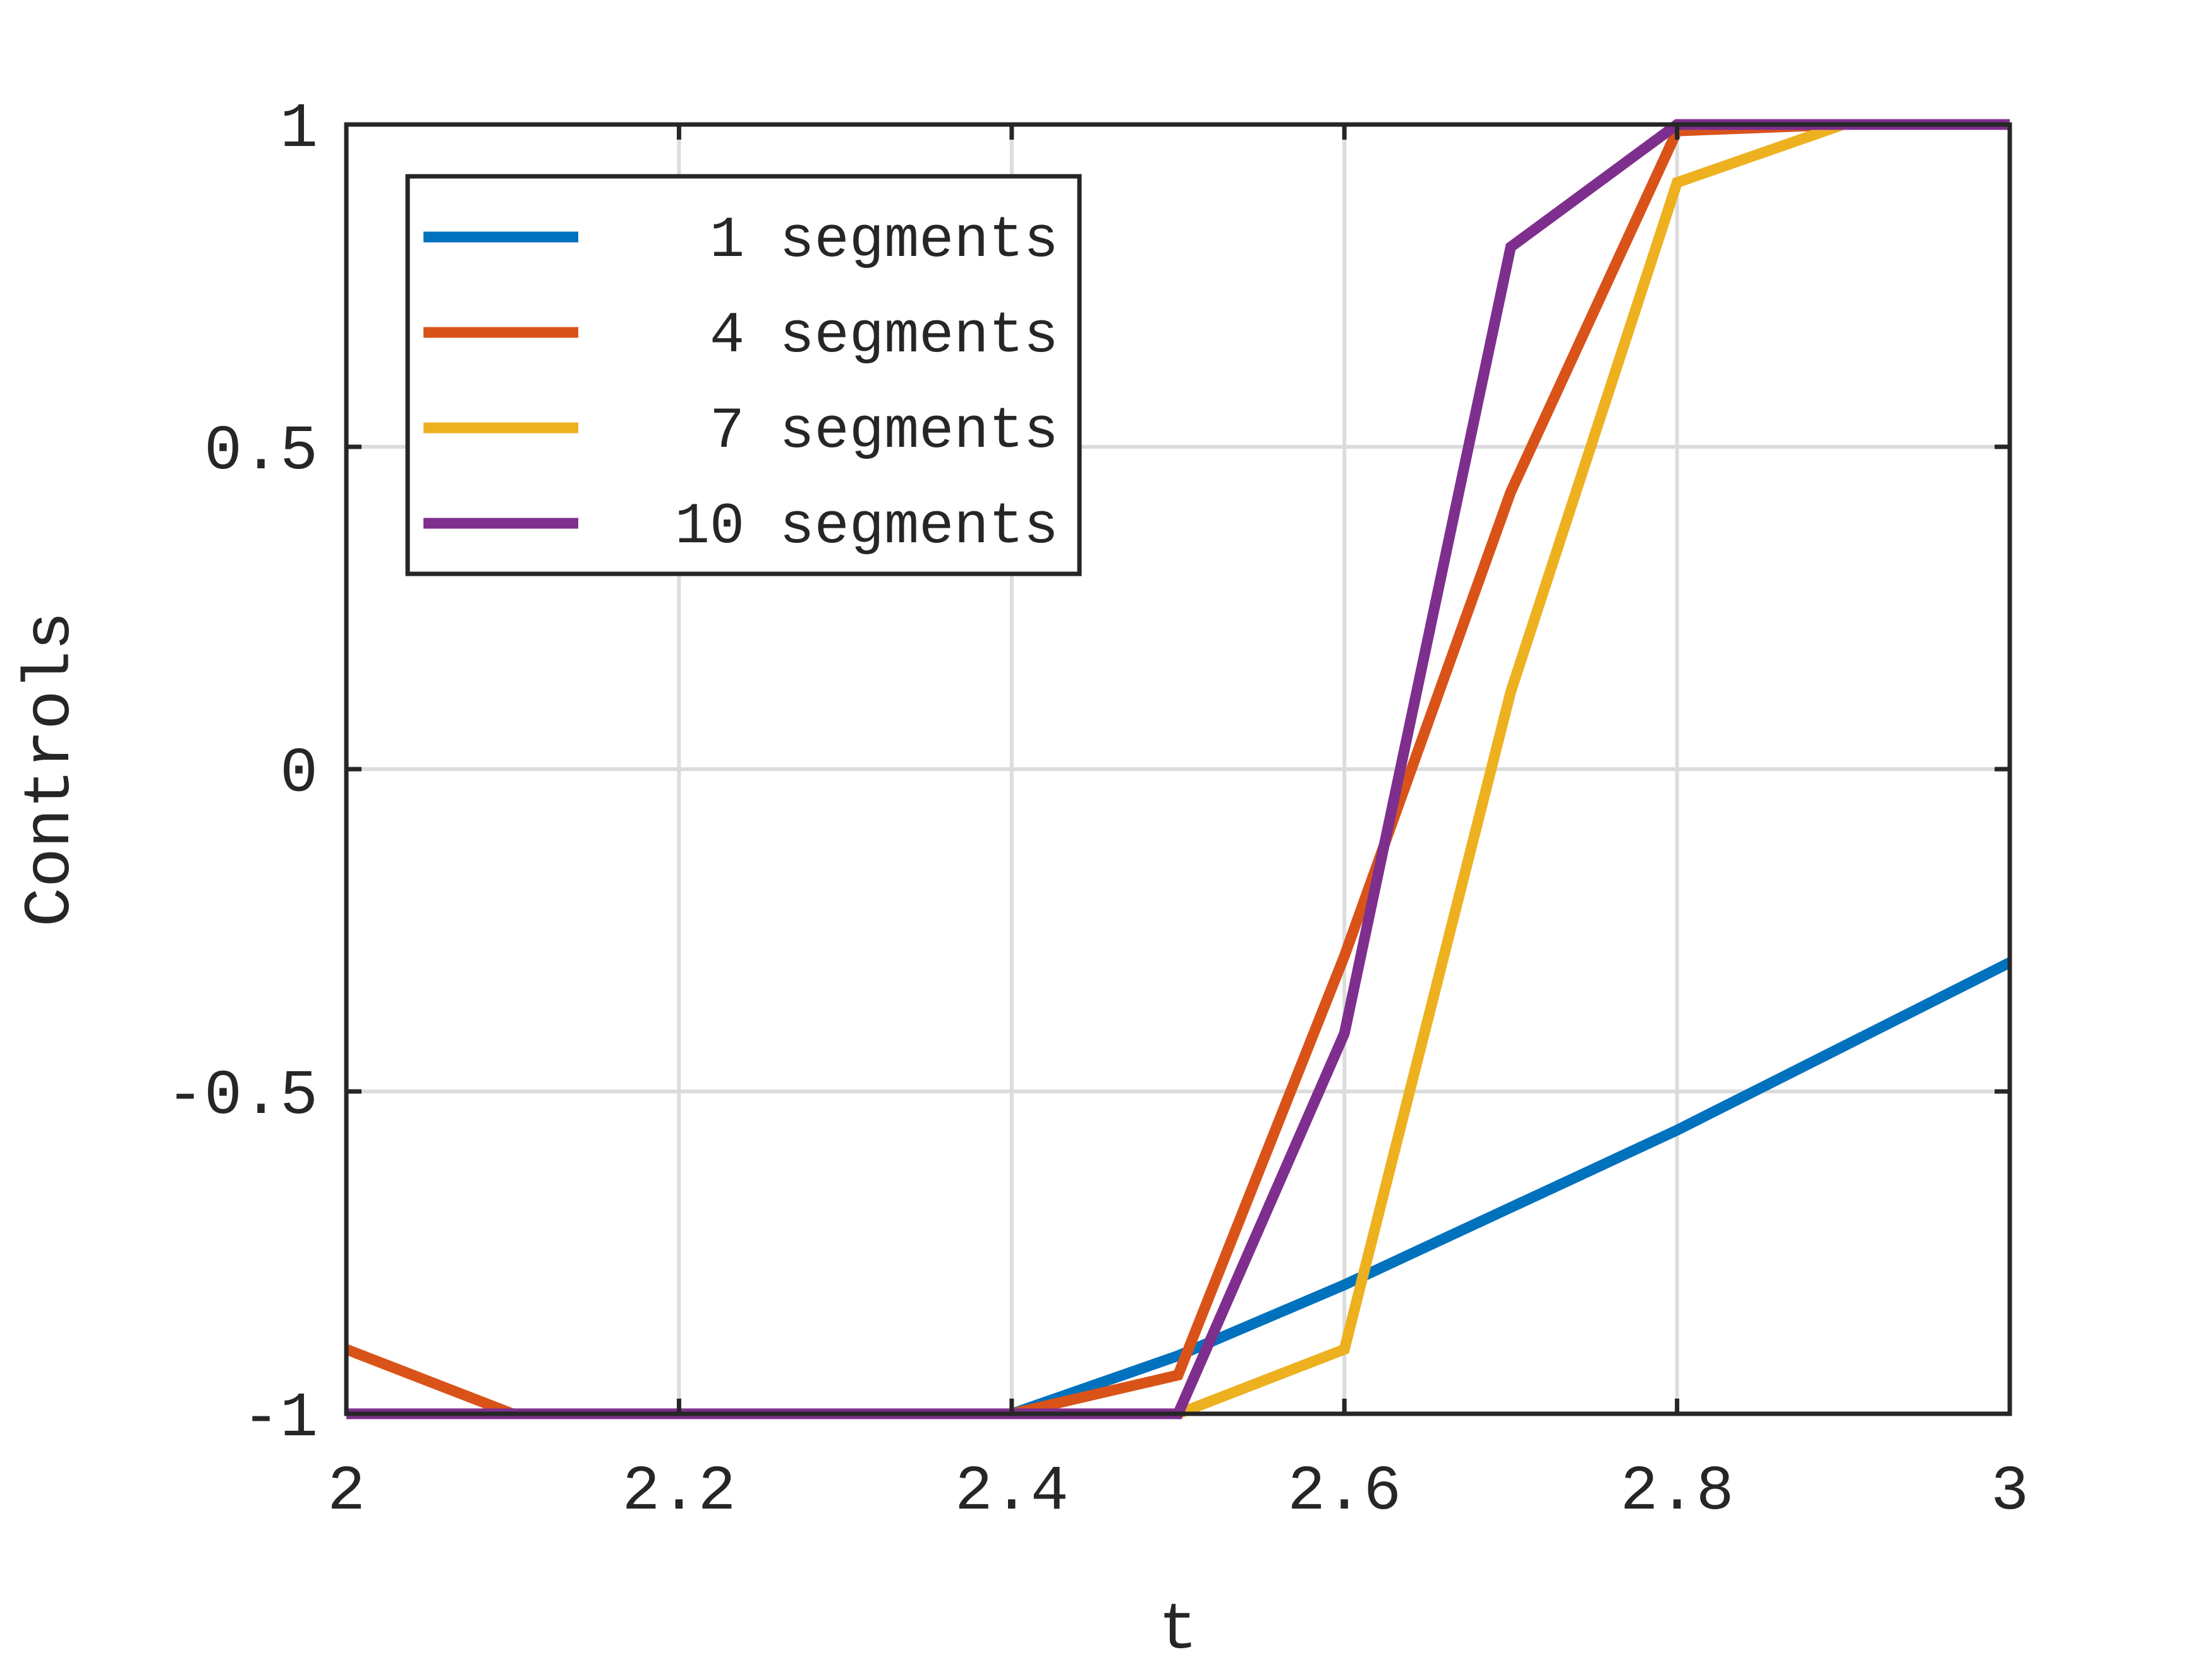 This screenshot has height=1659, width=2212. Describe the element at coordinates (261, 452) in the screenshot. I see `y-tick-label: 0.5` at that location.